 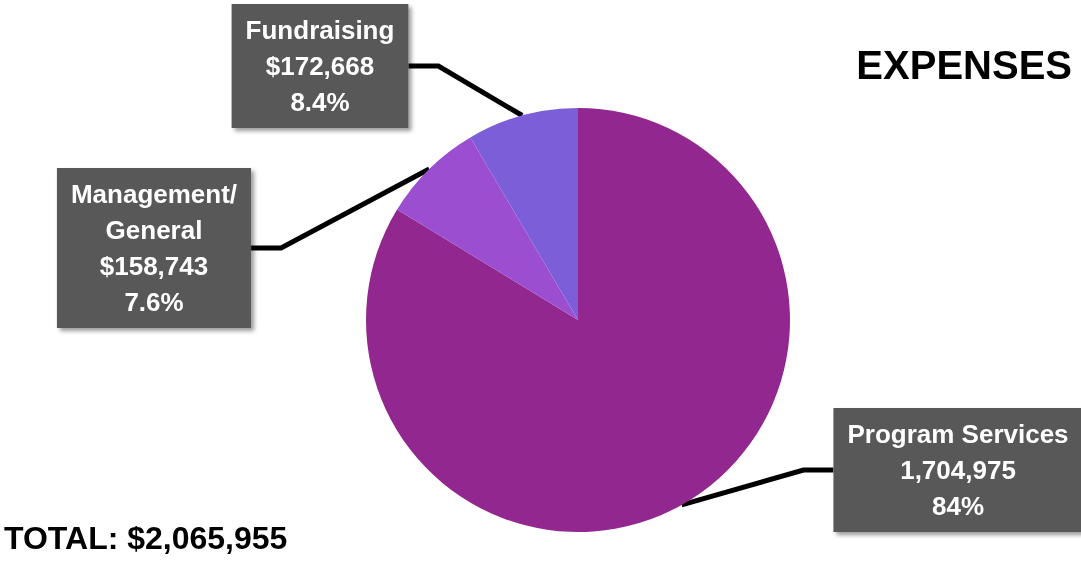 What do you see at coordinates (320, 30) in the screenshot?
I see `slice-label: Fundraising` at bounding box center [320, 30].